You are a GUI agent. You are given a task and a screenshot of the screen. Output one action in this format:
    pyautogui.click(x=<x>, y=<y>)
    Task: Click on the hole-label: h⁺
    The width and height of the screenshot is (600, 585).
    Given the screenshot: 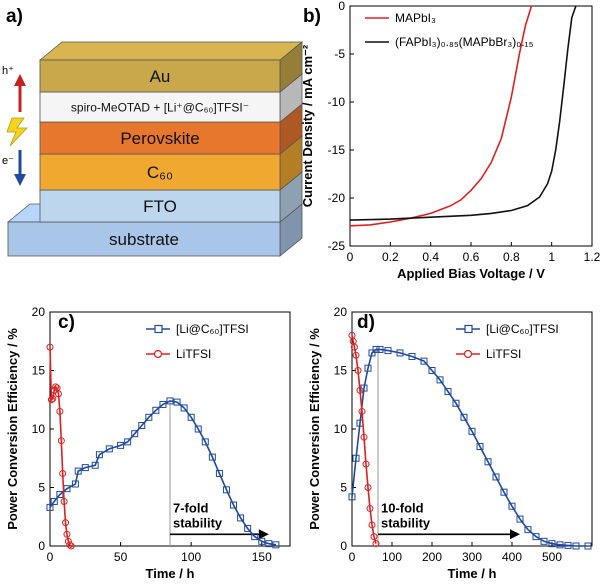 What is the action you would take?
    pyautogui.click(x=8, y=71)
    